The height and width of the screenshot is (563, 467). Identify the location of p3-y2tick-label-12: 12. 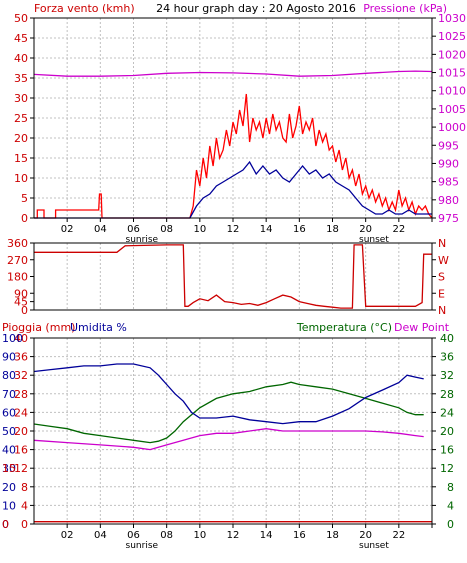
(447, 468).